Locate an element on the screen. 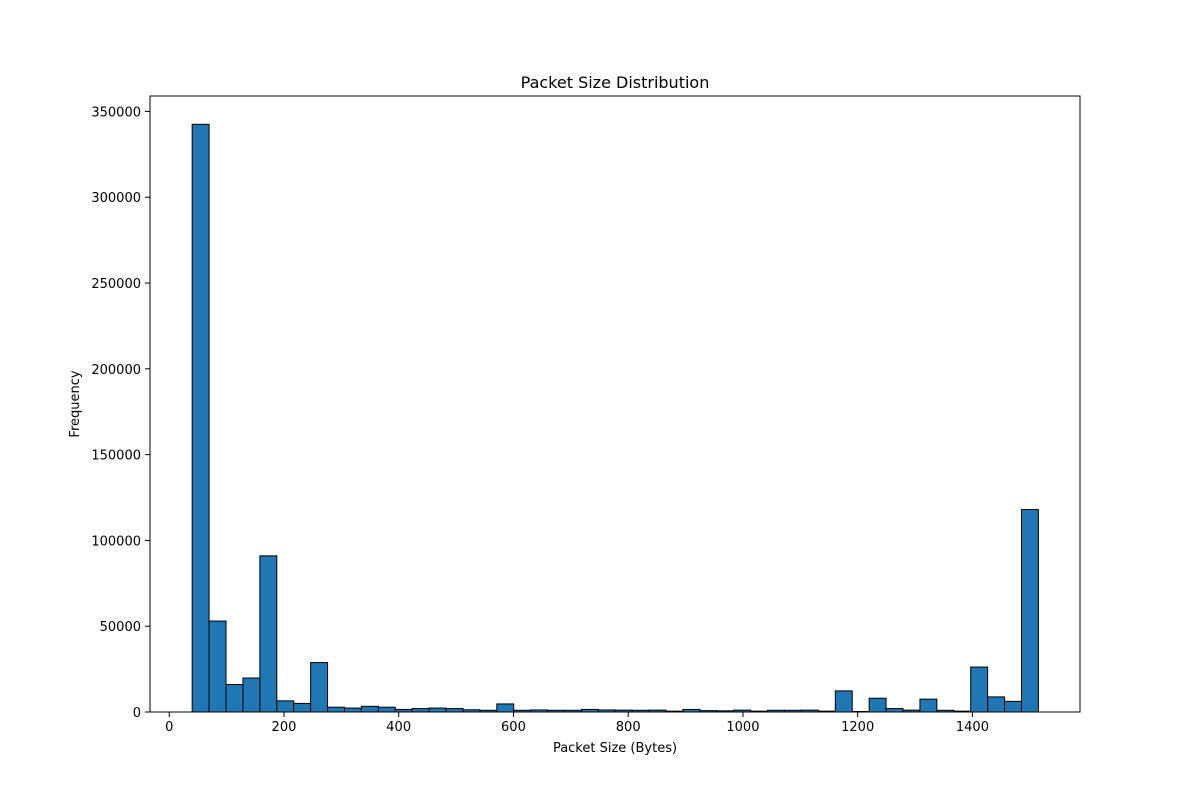 This screenshot has width=1200, height=804. x-tick-label: 200 is located at coordinates (284, 727).